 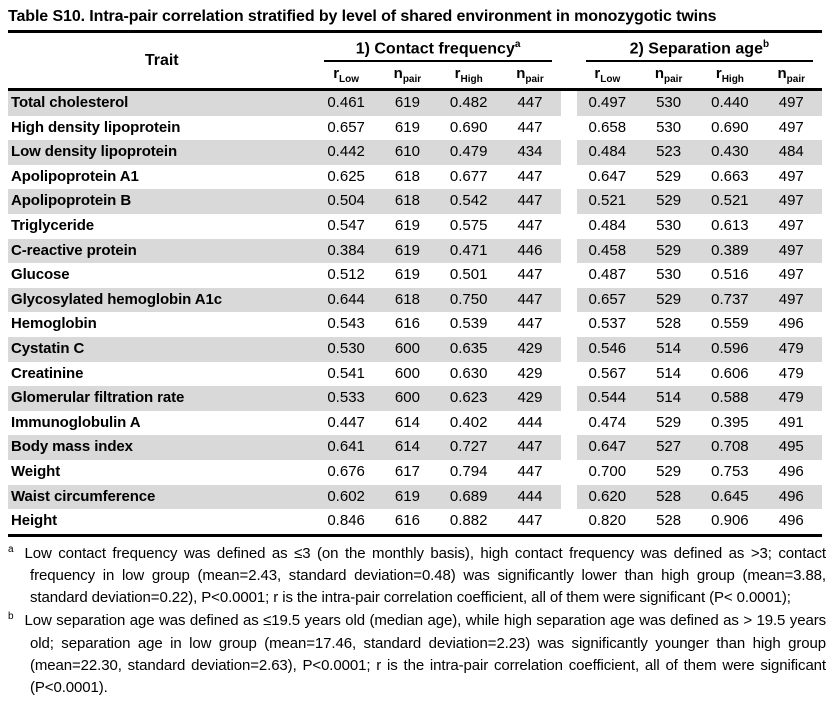 I want to click on trait-cell: Immunoglobulin A, so click(x=76, y=422).